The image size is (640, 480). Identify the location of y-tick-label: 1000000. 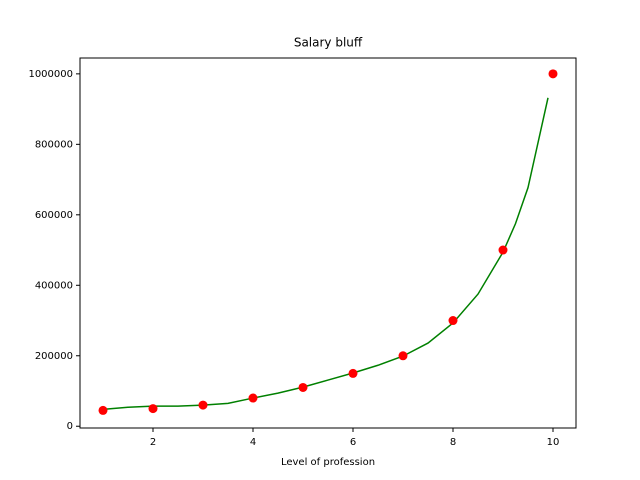
(50, 74).